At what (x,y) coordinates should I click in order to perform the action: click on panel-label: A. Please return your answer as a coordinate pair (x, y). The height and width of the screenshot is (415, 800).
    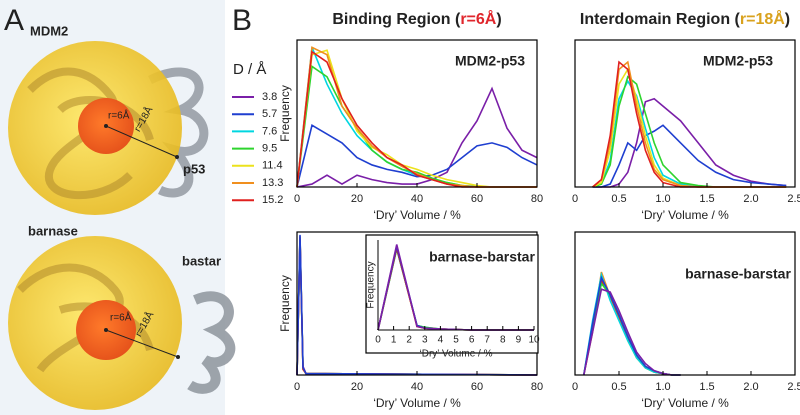
    Looking at the image, I should click on (14, 20).